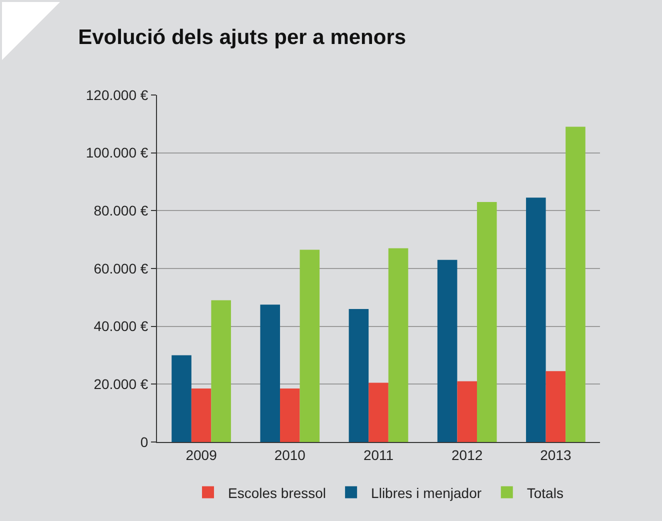  Describe the element at coordinates (144, 442) in the screenshot. I see `y-tick-label: 0` at that location.